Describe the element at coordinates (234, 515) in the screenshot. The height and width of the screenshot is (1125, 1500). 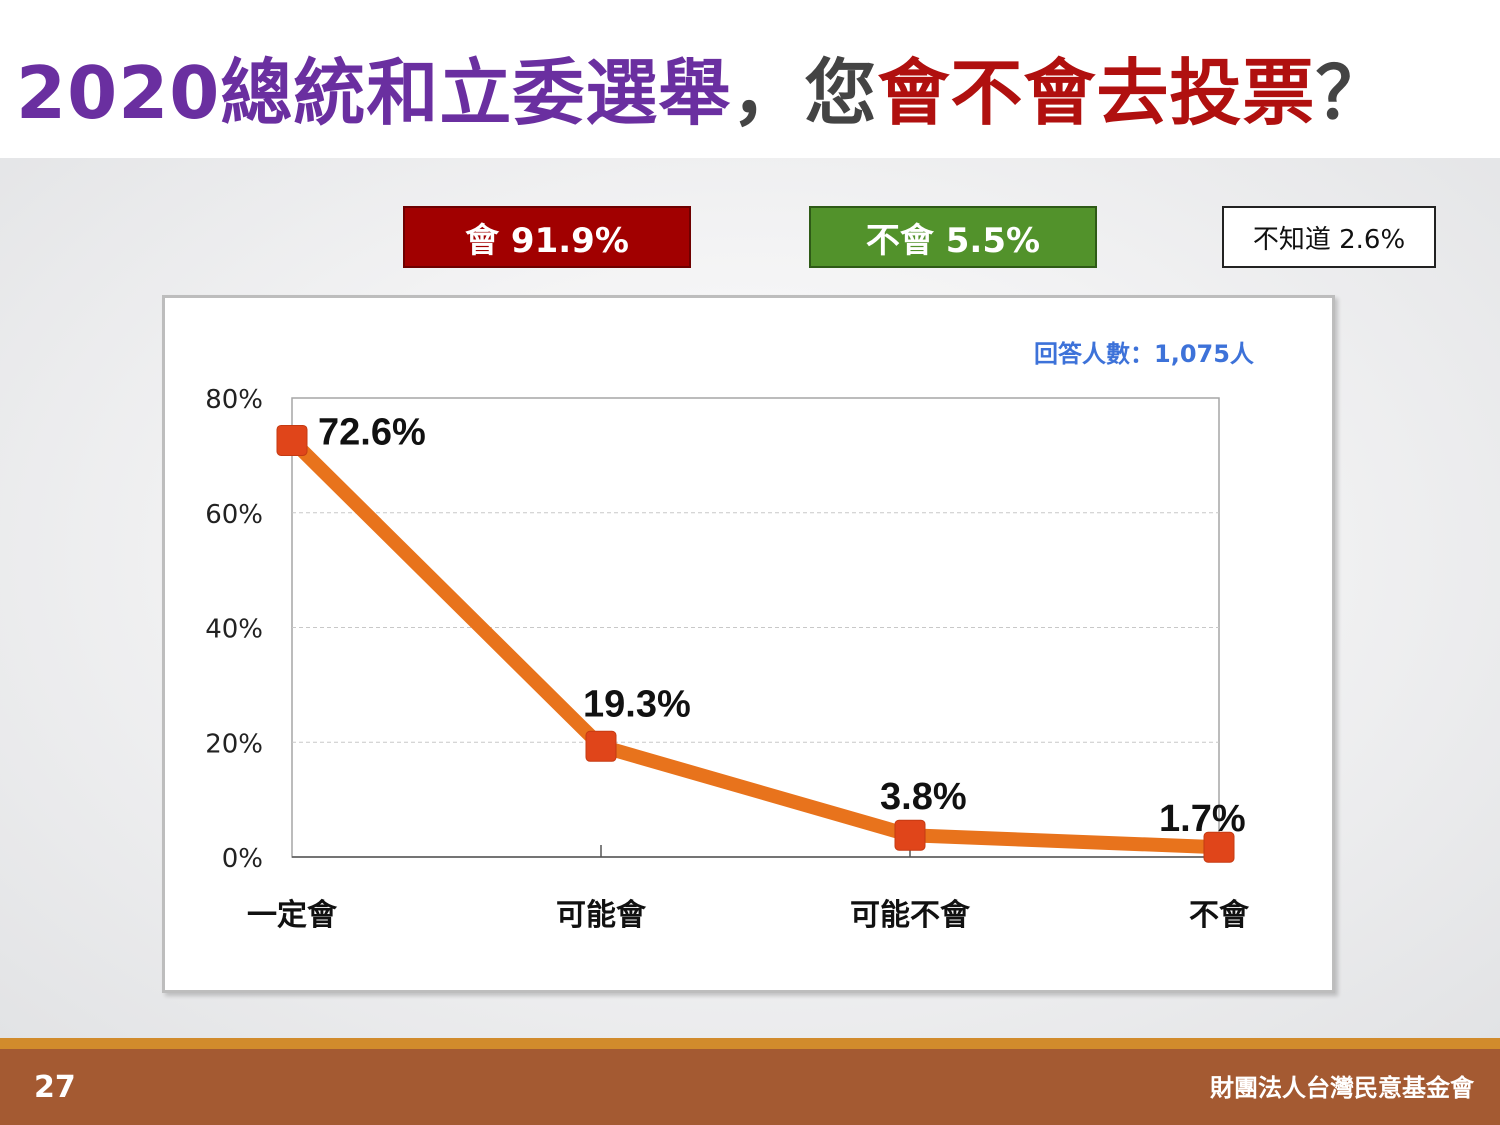
I see `y-tick-label: 60%` at that location.